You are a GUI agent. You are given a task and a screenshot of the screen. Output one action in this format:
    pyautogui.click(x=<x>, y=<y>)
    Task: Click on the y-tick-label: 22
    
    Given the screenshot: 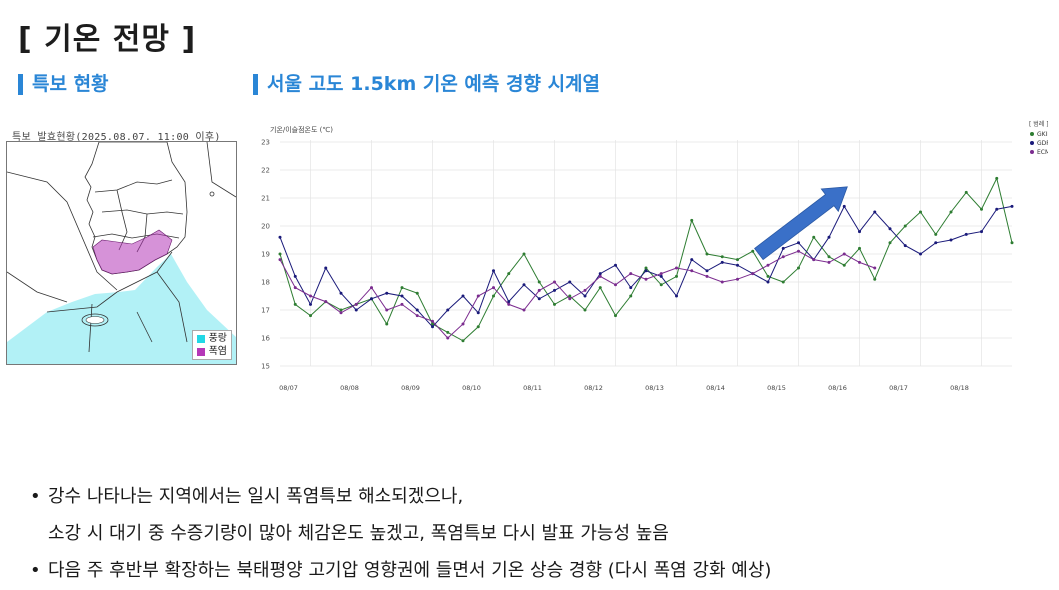 What is the action you would take?
    pyautogui.click(x=265, y=171)
    